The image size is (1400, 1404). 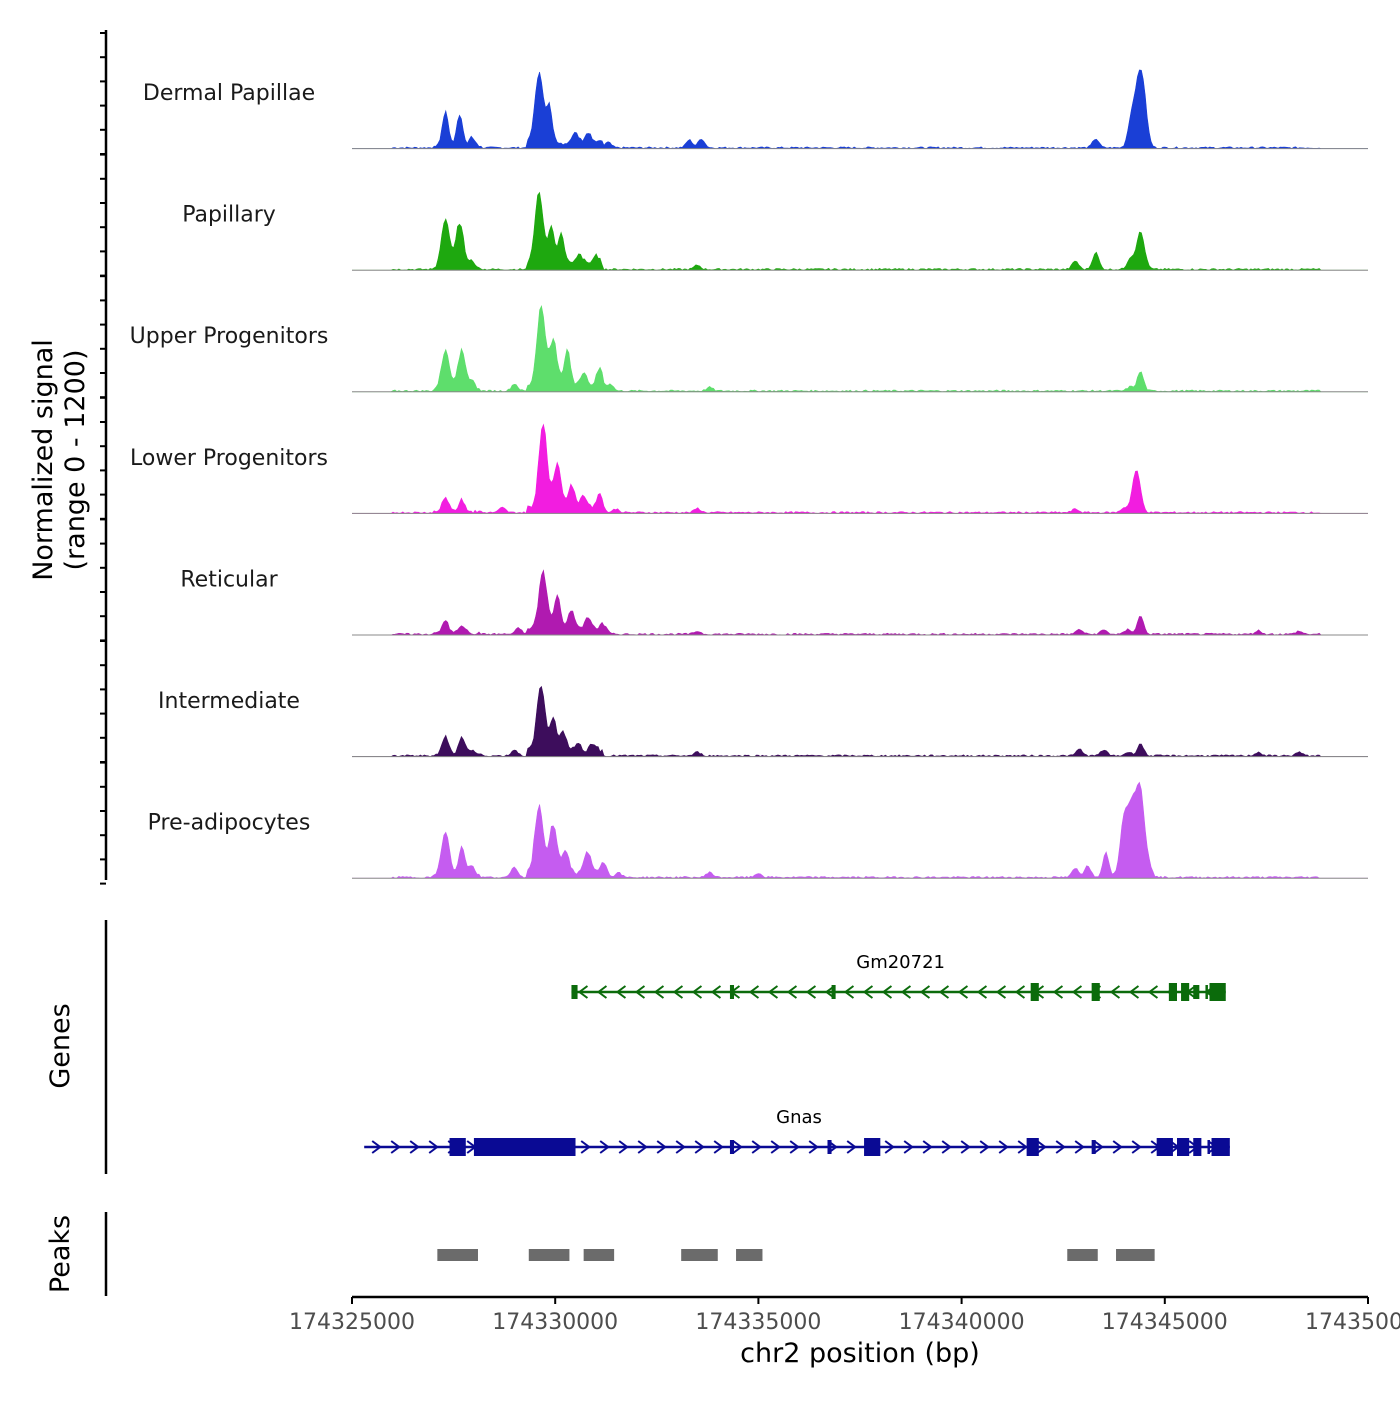 I want to click on track-label: Pre-adipocytes, so click(x=229, y=823).